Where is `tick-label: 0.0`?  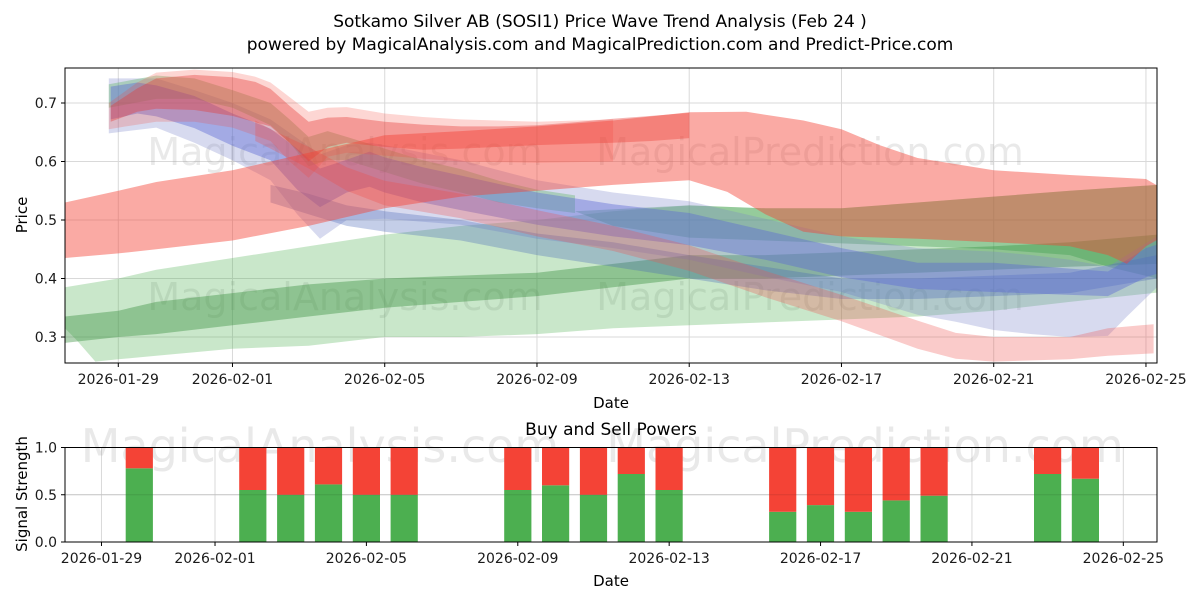
tick-label: 0.0 is located at coordinates (46, 543).